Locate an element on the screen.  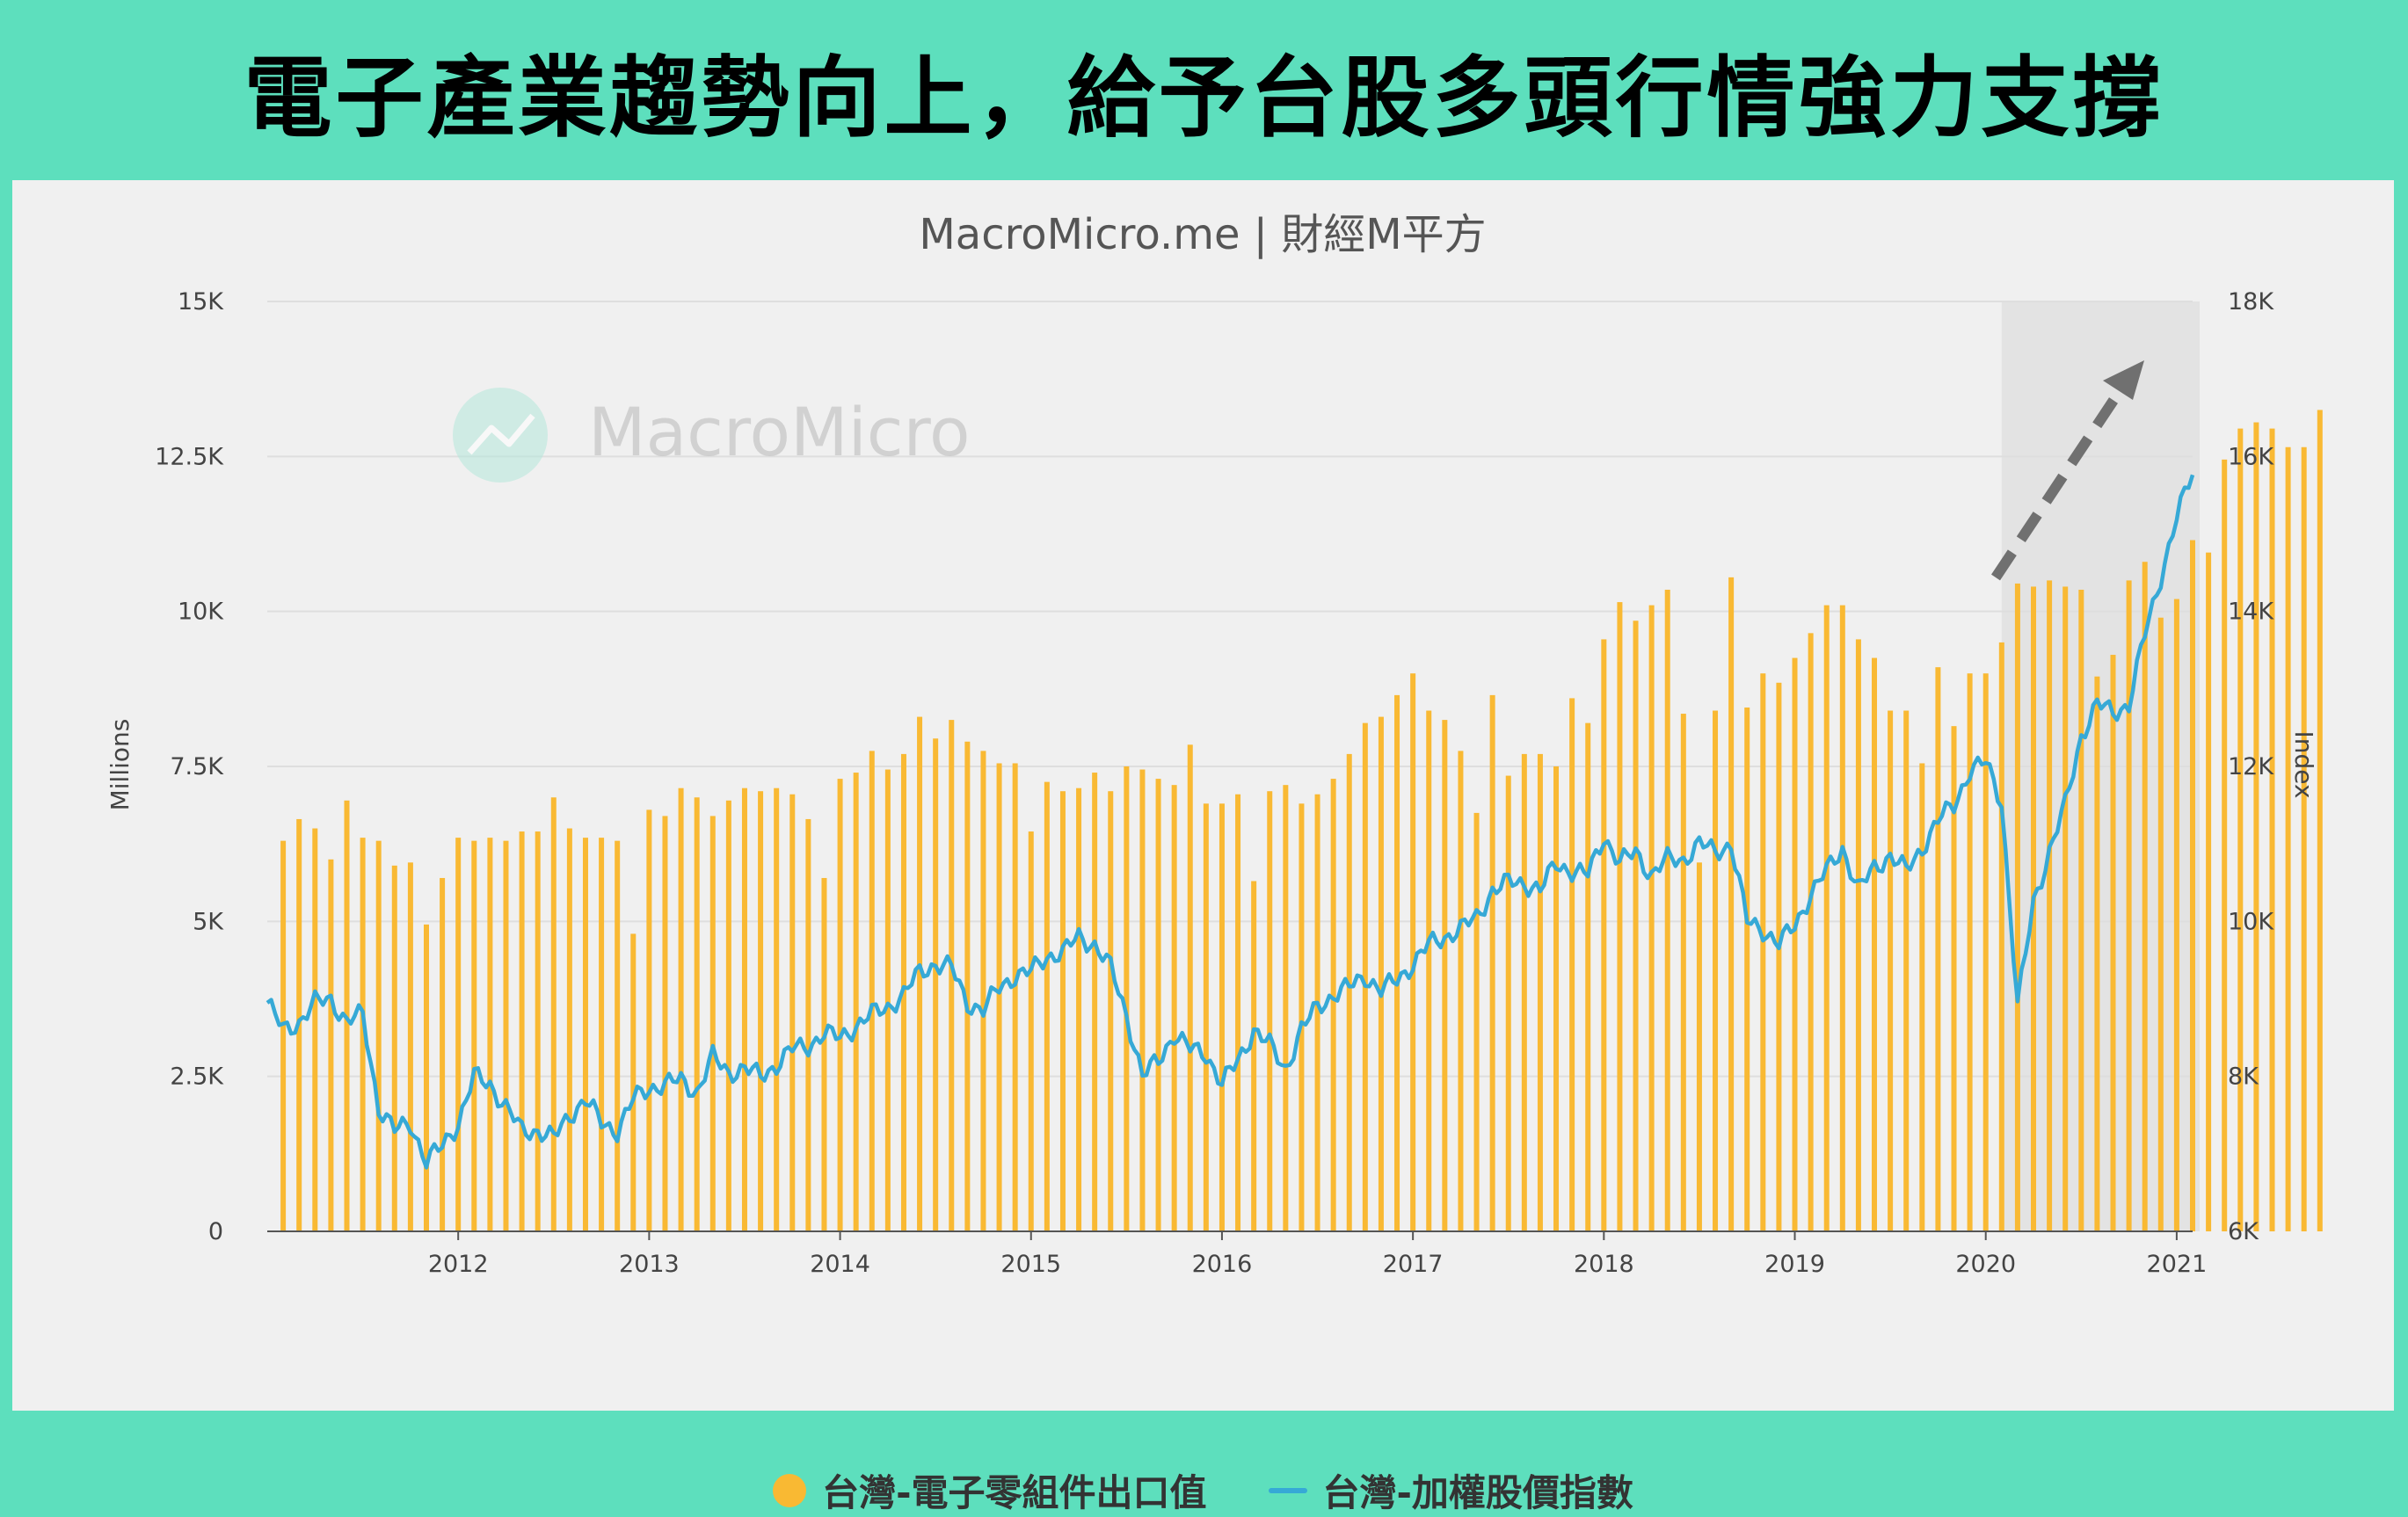
right-tick-label: 14K is located at coordinates (2251, 613).